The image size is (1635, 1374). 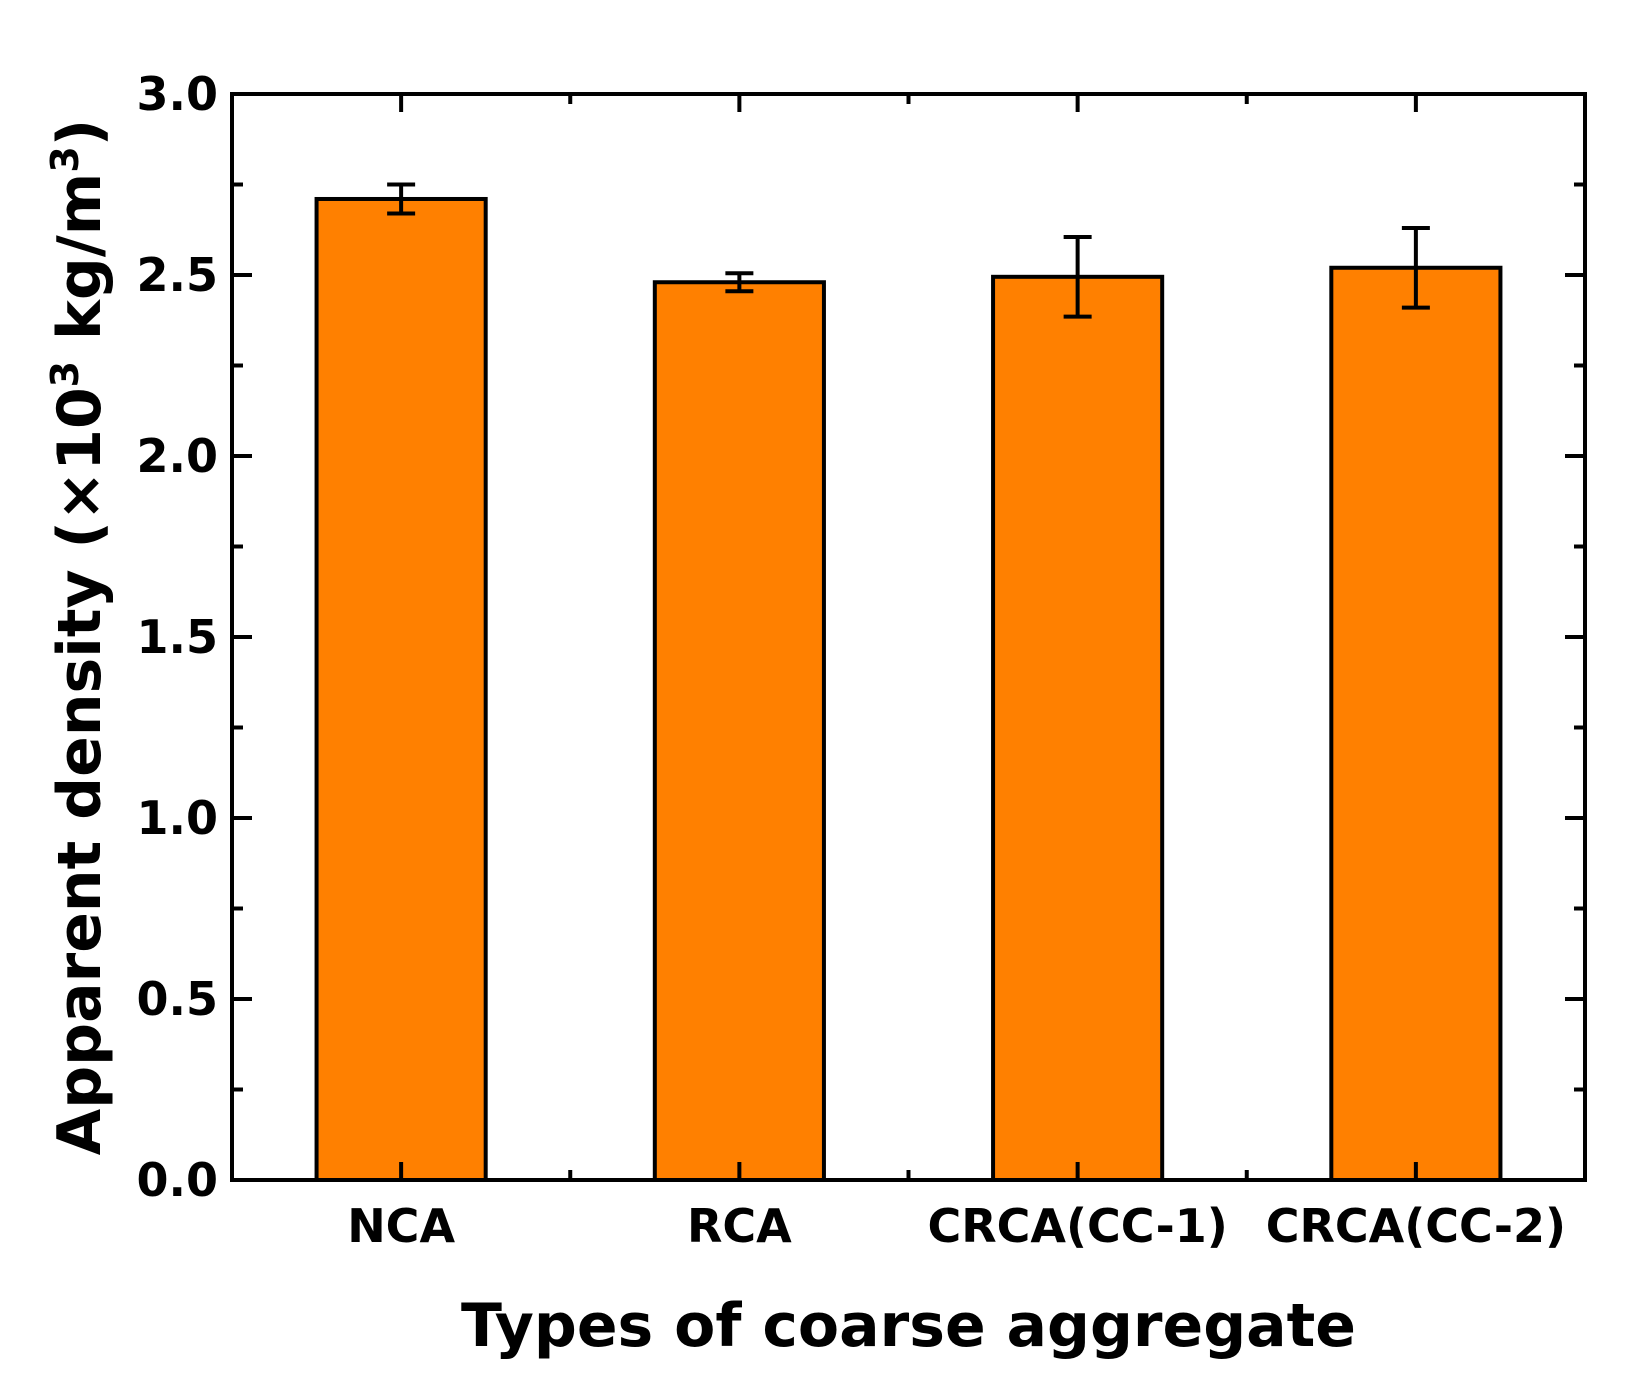 What do you see at coordinates (1416, 1226) in the screenshot?
I see `x-tick-label: CRCA(CC-2)` at bounding box center [1416, 1226].